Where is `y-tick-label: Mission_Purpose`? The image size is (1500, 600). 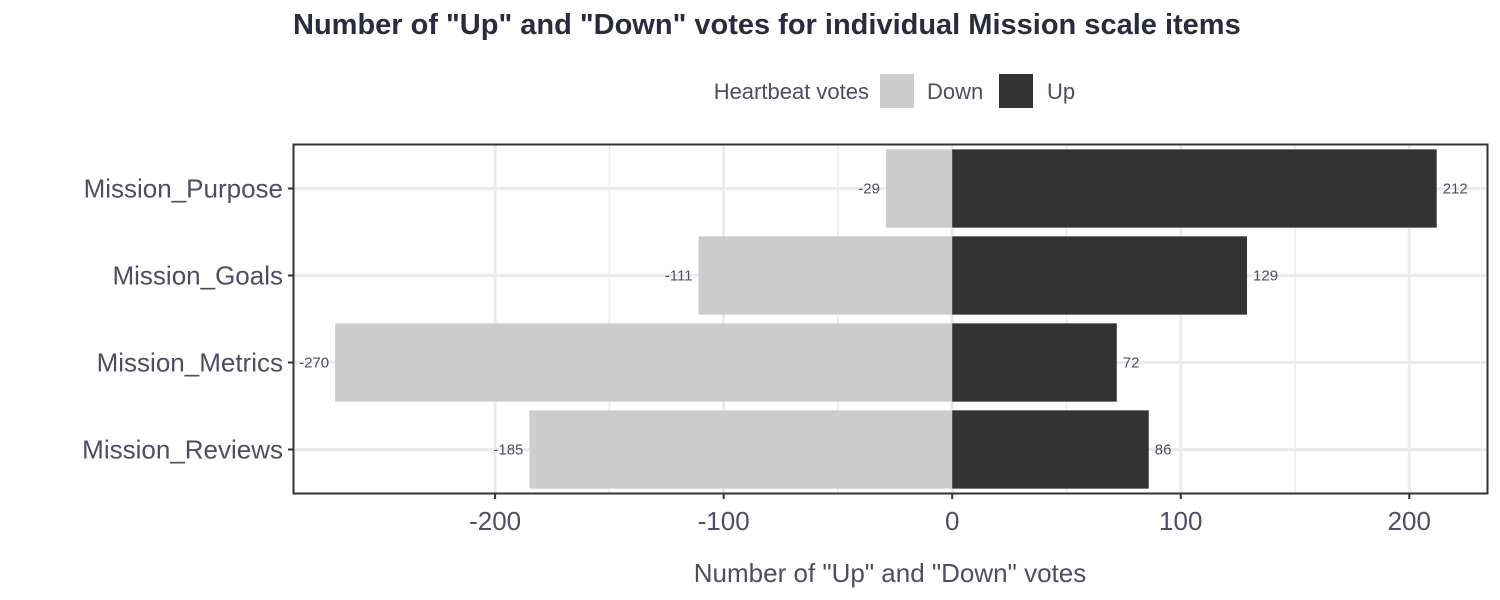 y-tick-label: Mission_Purpose is located at coordinates (183, 189).